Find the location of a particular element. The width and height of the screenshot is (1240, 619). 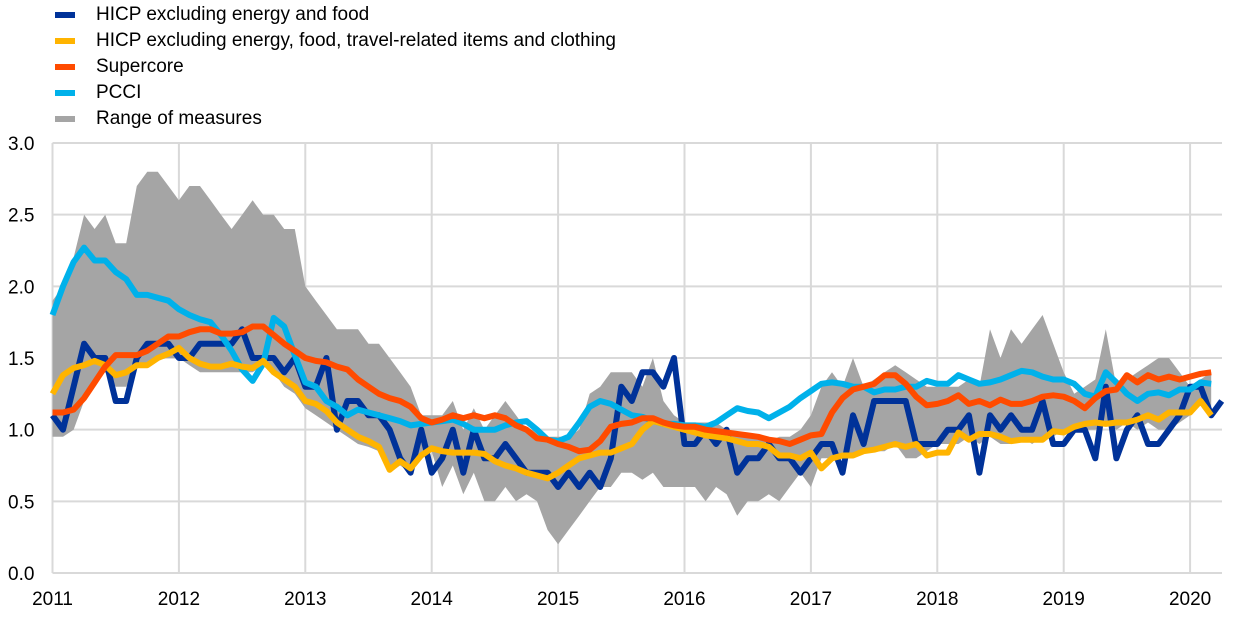

legend-label: Supercore is located at coordinates (140, 66).